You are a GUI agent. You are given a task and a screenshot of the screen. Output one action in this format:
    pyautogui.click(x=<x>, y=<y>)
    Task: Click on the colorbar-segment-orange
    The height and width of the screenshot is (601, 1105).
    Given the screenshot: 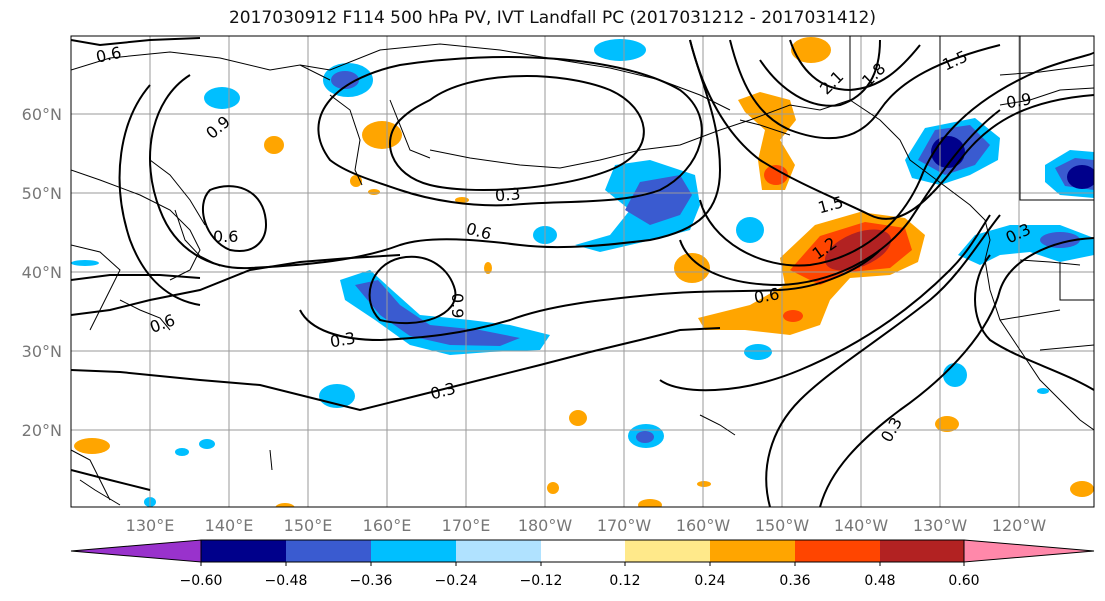 What is the action you would take?
    pyautogui.click(x=752, y=551)
    